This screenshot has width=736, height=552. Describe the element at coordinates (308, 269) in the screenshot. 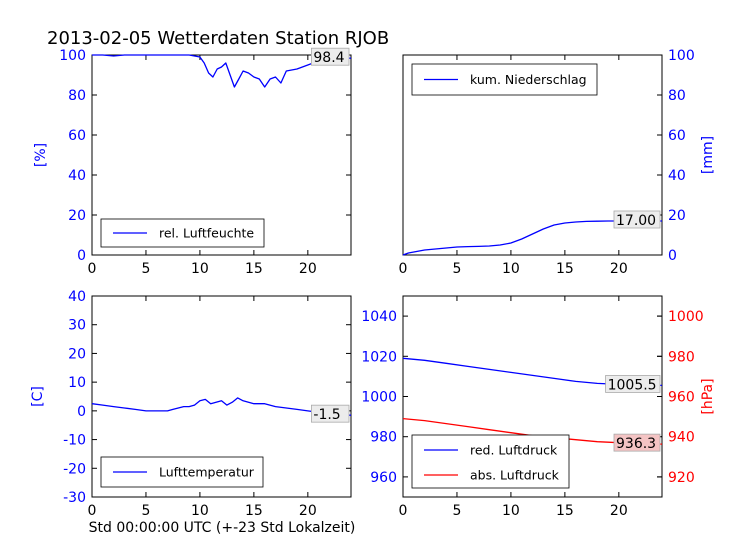

I see `panel-top-left-x-tick-label: 20` at that location.